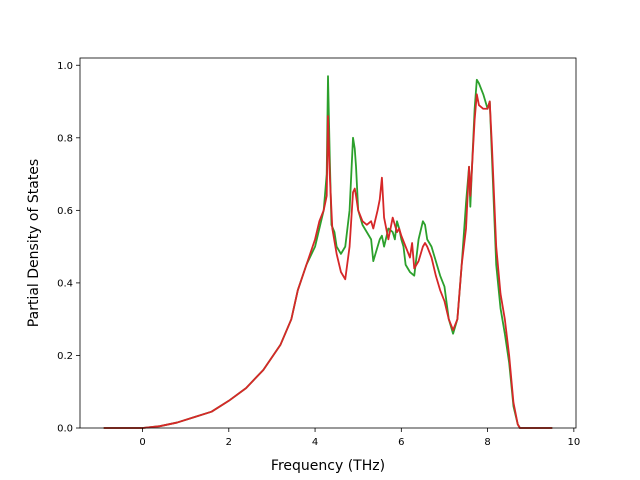  What do you see at coordinates (401, 442) in the screenshot?
I see `x-tick-label: 6` at bounding box center [401, 442].